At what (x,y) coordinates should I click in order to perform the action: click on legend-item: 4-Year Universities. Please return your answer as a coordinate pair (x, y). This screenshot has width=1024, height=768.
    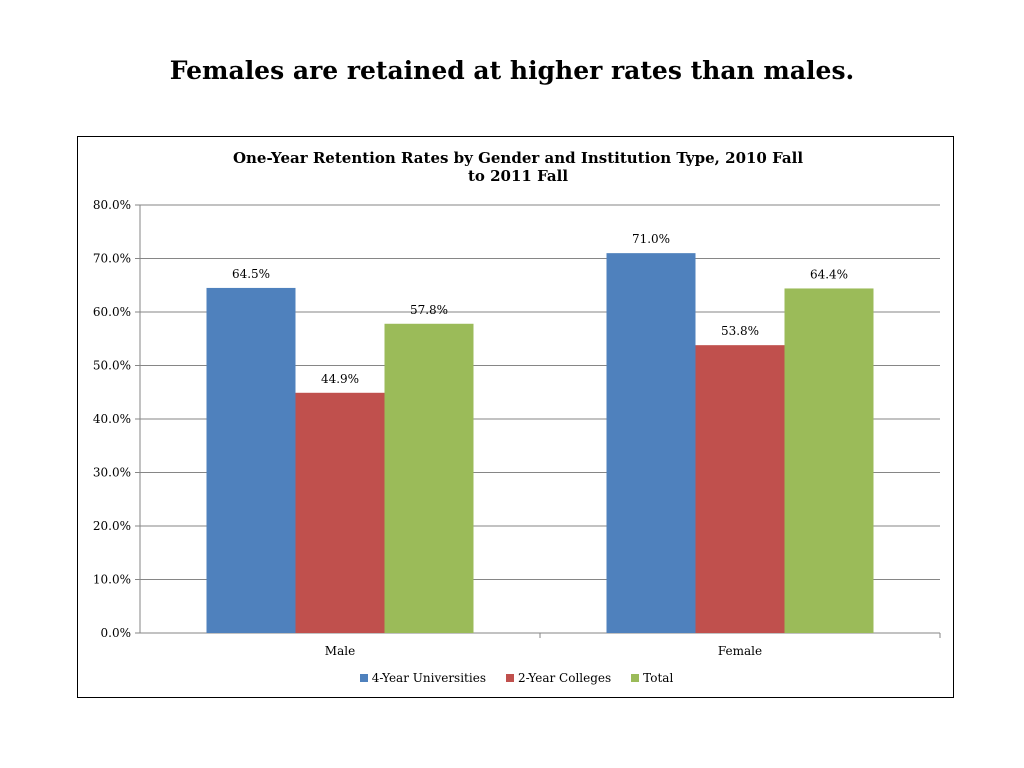
    Looking at the image, I should click on (422, 678).